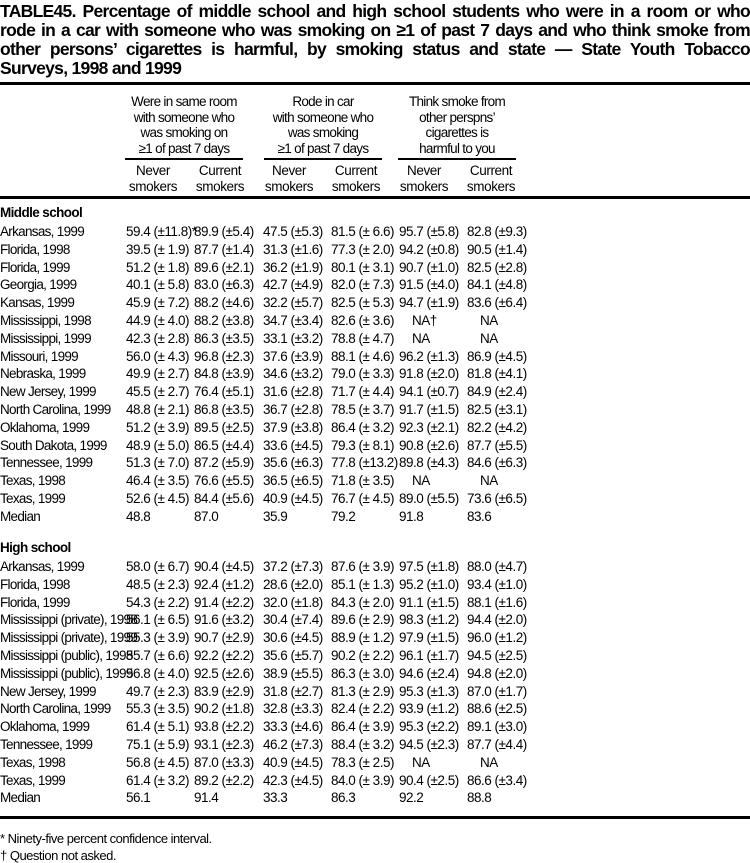 The image size is (750, 863). What do you see at coordinates (429, 566) in the screenshot?
I see `cell-value: 97.5 (±1.8)` at bounding box center [429, 566].